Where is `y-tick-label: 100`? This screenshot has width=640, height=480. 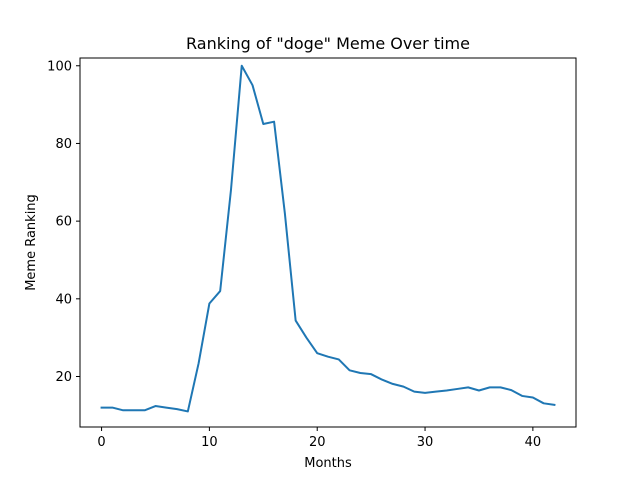 y-tick-label: 100 is located at coordinates (59, 66).